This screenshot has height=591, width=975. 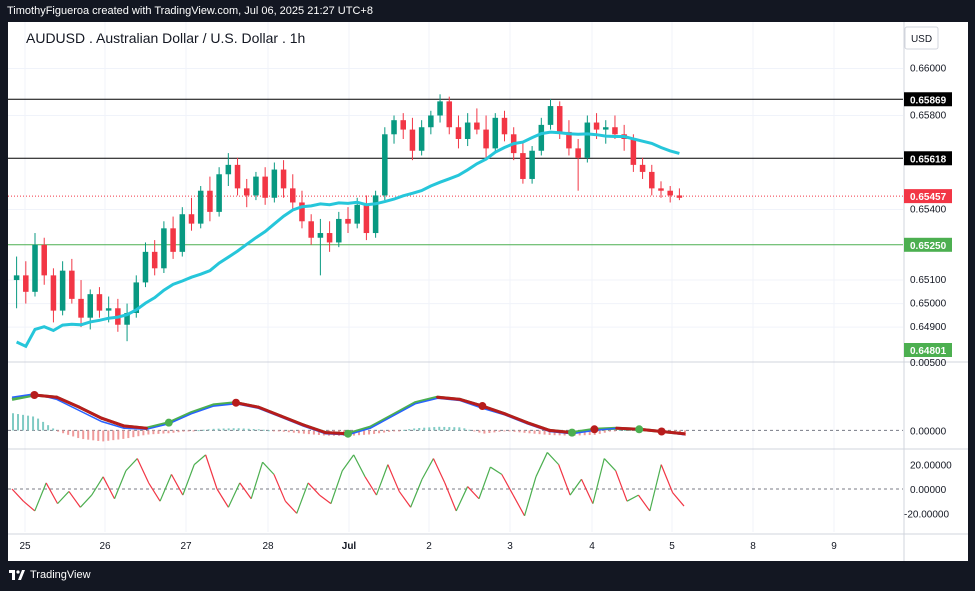 I want to click on footer, so click(x=487, y=576).